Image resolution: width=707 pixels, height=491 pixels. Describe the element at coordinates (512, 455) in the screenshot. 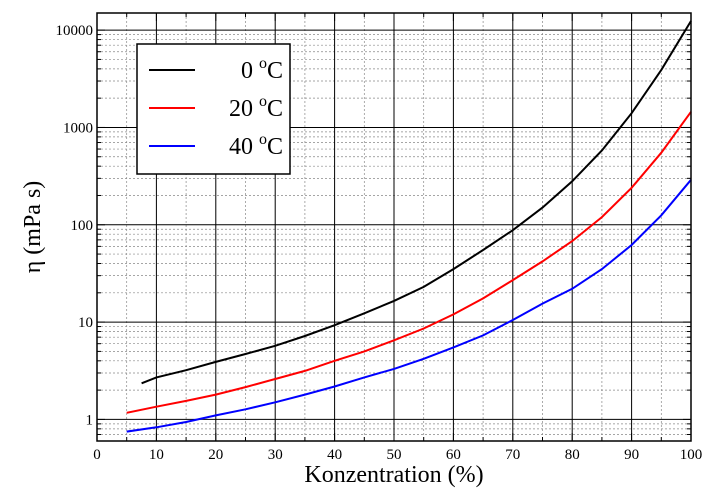

I see `x-tick-label: 70` at that location.